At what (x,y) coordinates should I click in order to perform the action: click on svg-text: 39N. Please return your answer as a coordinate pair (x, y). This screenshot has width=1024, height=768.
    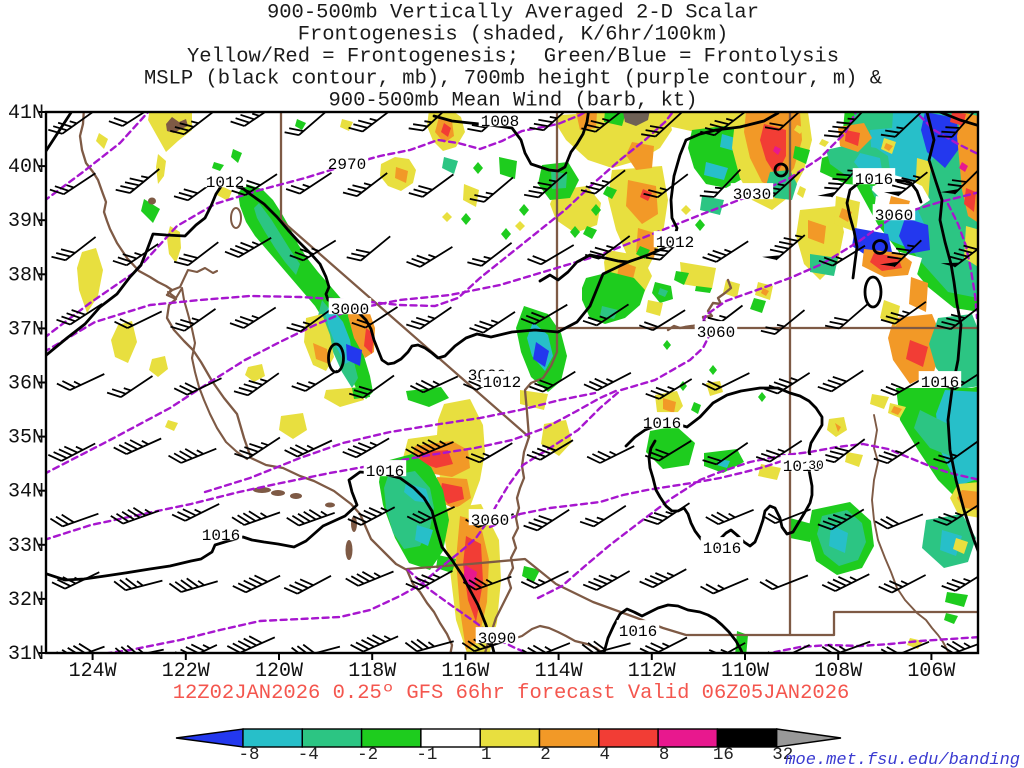
    Looking at the image, I should click on (26, 221).